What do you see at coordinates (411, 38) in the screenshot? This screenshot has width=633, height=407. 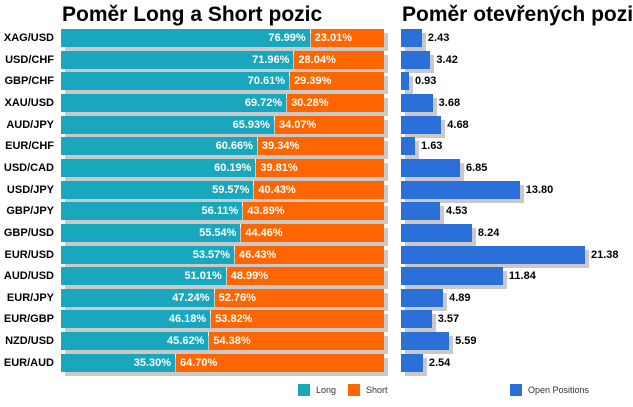 I see `bar-open-xag-usd` at bounding box center [411, 38].